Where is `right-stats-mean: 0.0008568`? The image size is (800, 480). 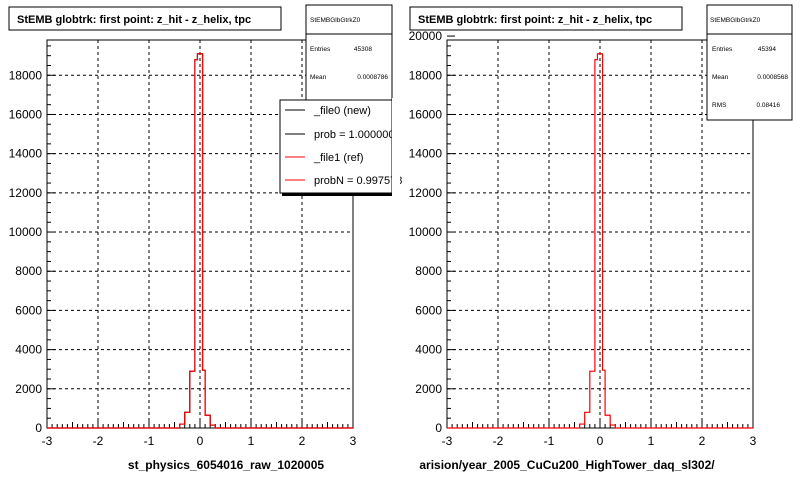 right-stats-mean: 0.0008568 is located at coordinates (772, 77).